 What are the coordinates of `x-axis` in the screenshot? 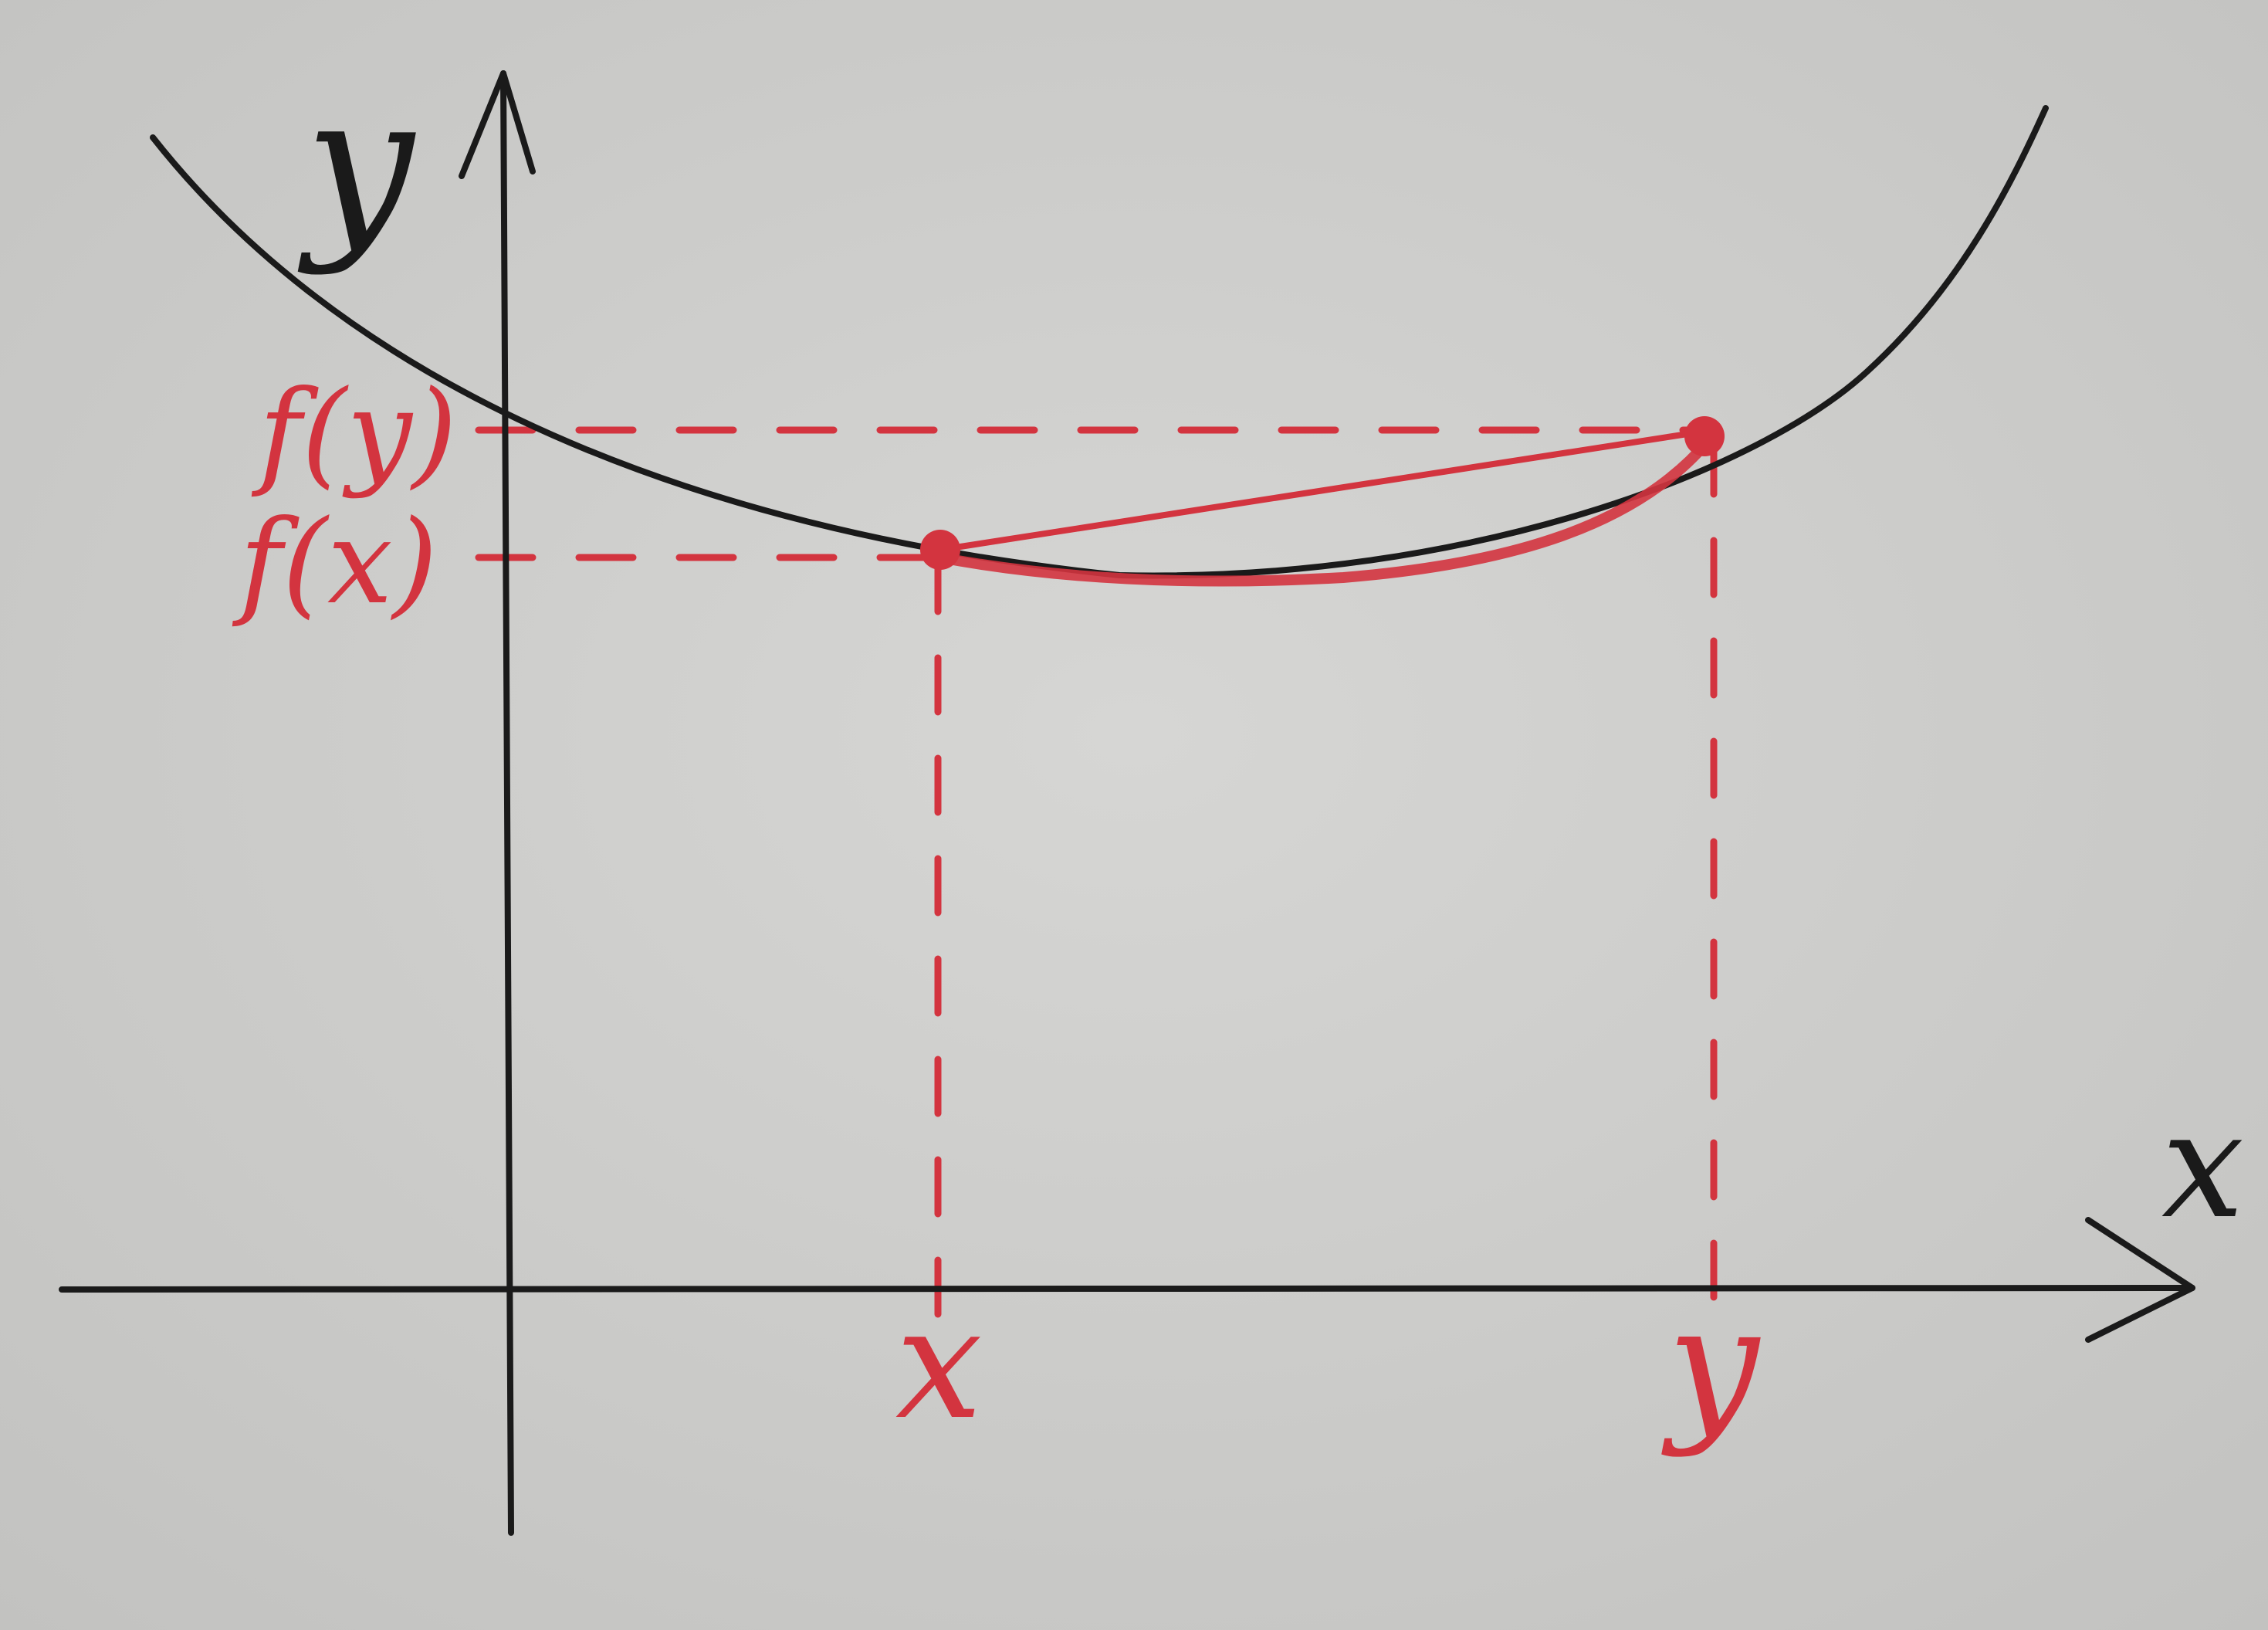 It's located at (1127, 1289).